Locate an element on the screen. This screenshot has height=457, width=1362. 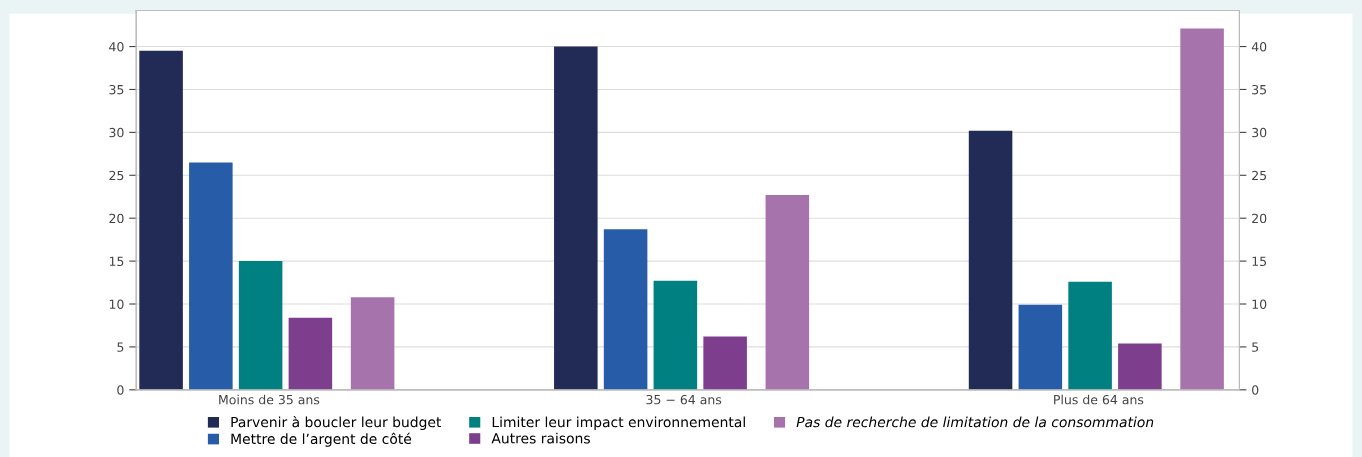
y-tick-label: 5 is located at coordinates (120, 347).